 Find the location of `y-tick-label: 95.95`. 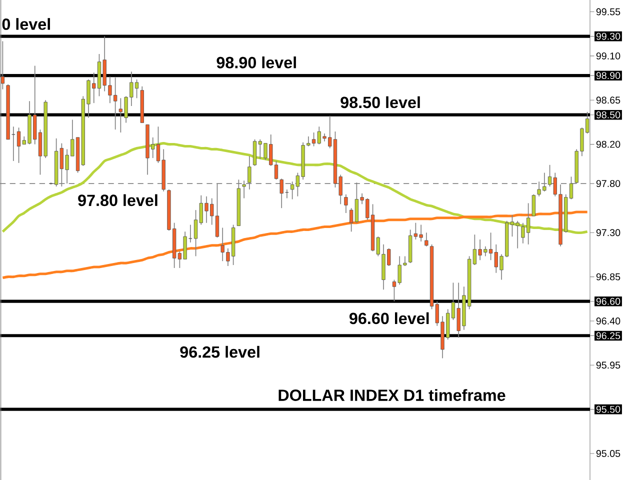

y-tick-label: 95.95 is located at coordinates (608, 365).